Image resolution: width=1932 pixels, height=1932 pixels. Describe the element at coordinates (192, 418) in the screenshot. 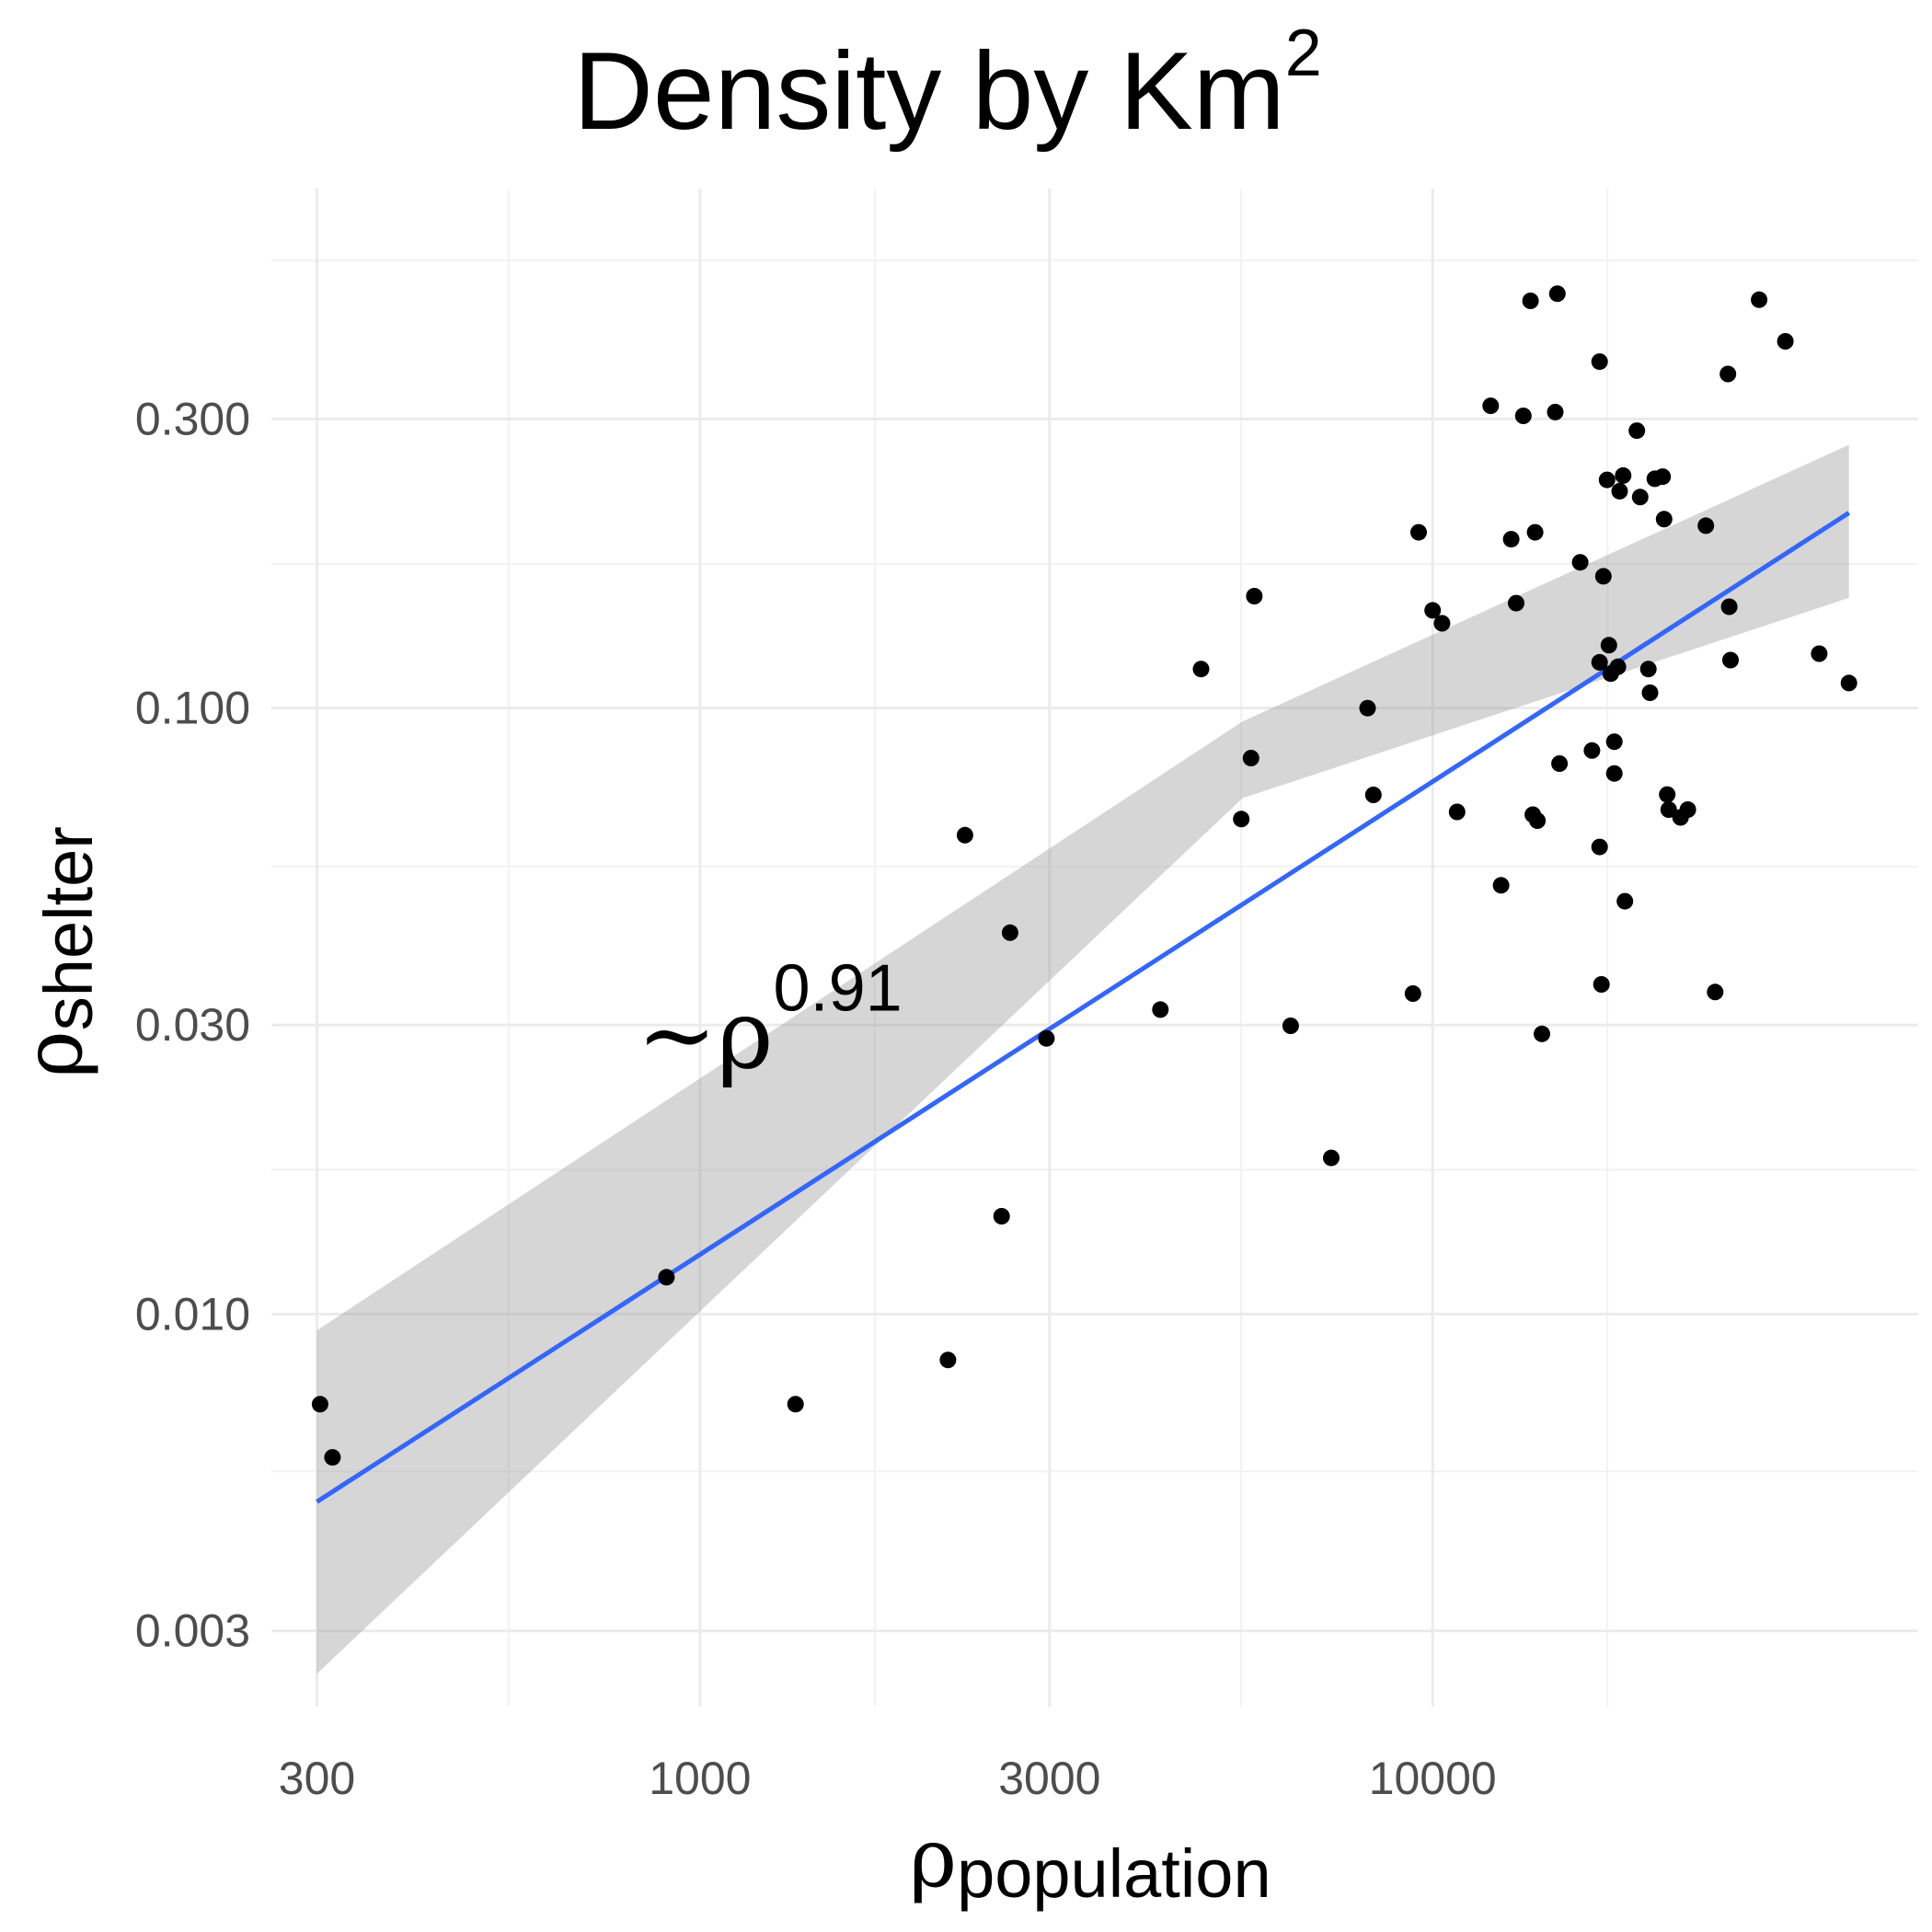

I see `y-tick-label: 0.300` at that location.